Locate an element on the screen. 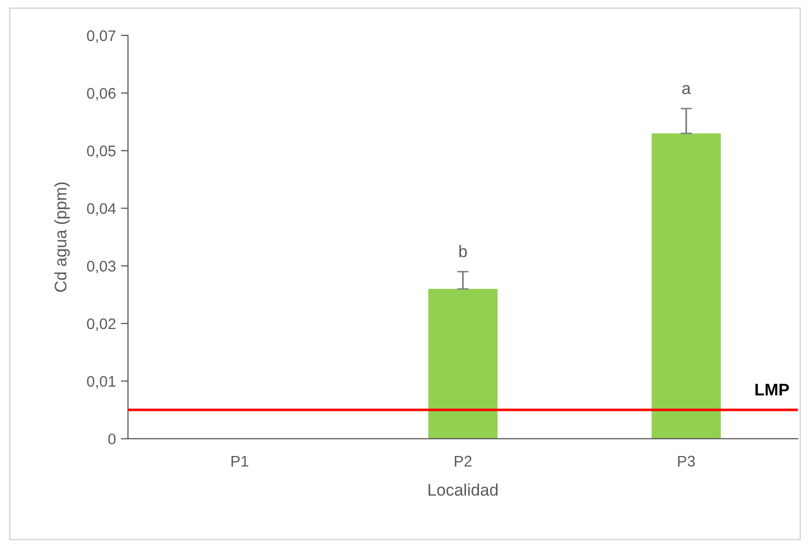 The image size is (810, 545). y-tick-label: 0,02 is located at coordinates (101, 324).